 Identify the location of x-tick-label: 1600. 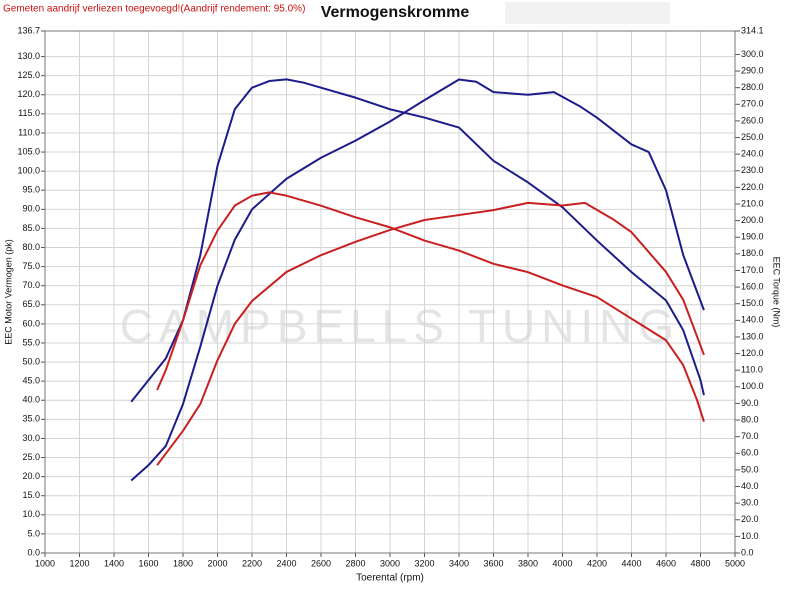
(148, 563).